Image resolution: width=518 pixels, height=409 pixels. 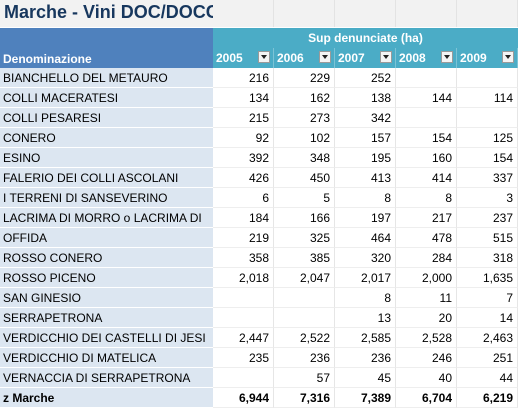 What do you see at coordinates (243, 98) in the screenshot?
I see `value-cell: 134` at bounding box center [243, 98].